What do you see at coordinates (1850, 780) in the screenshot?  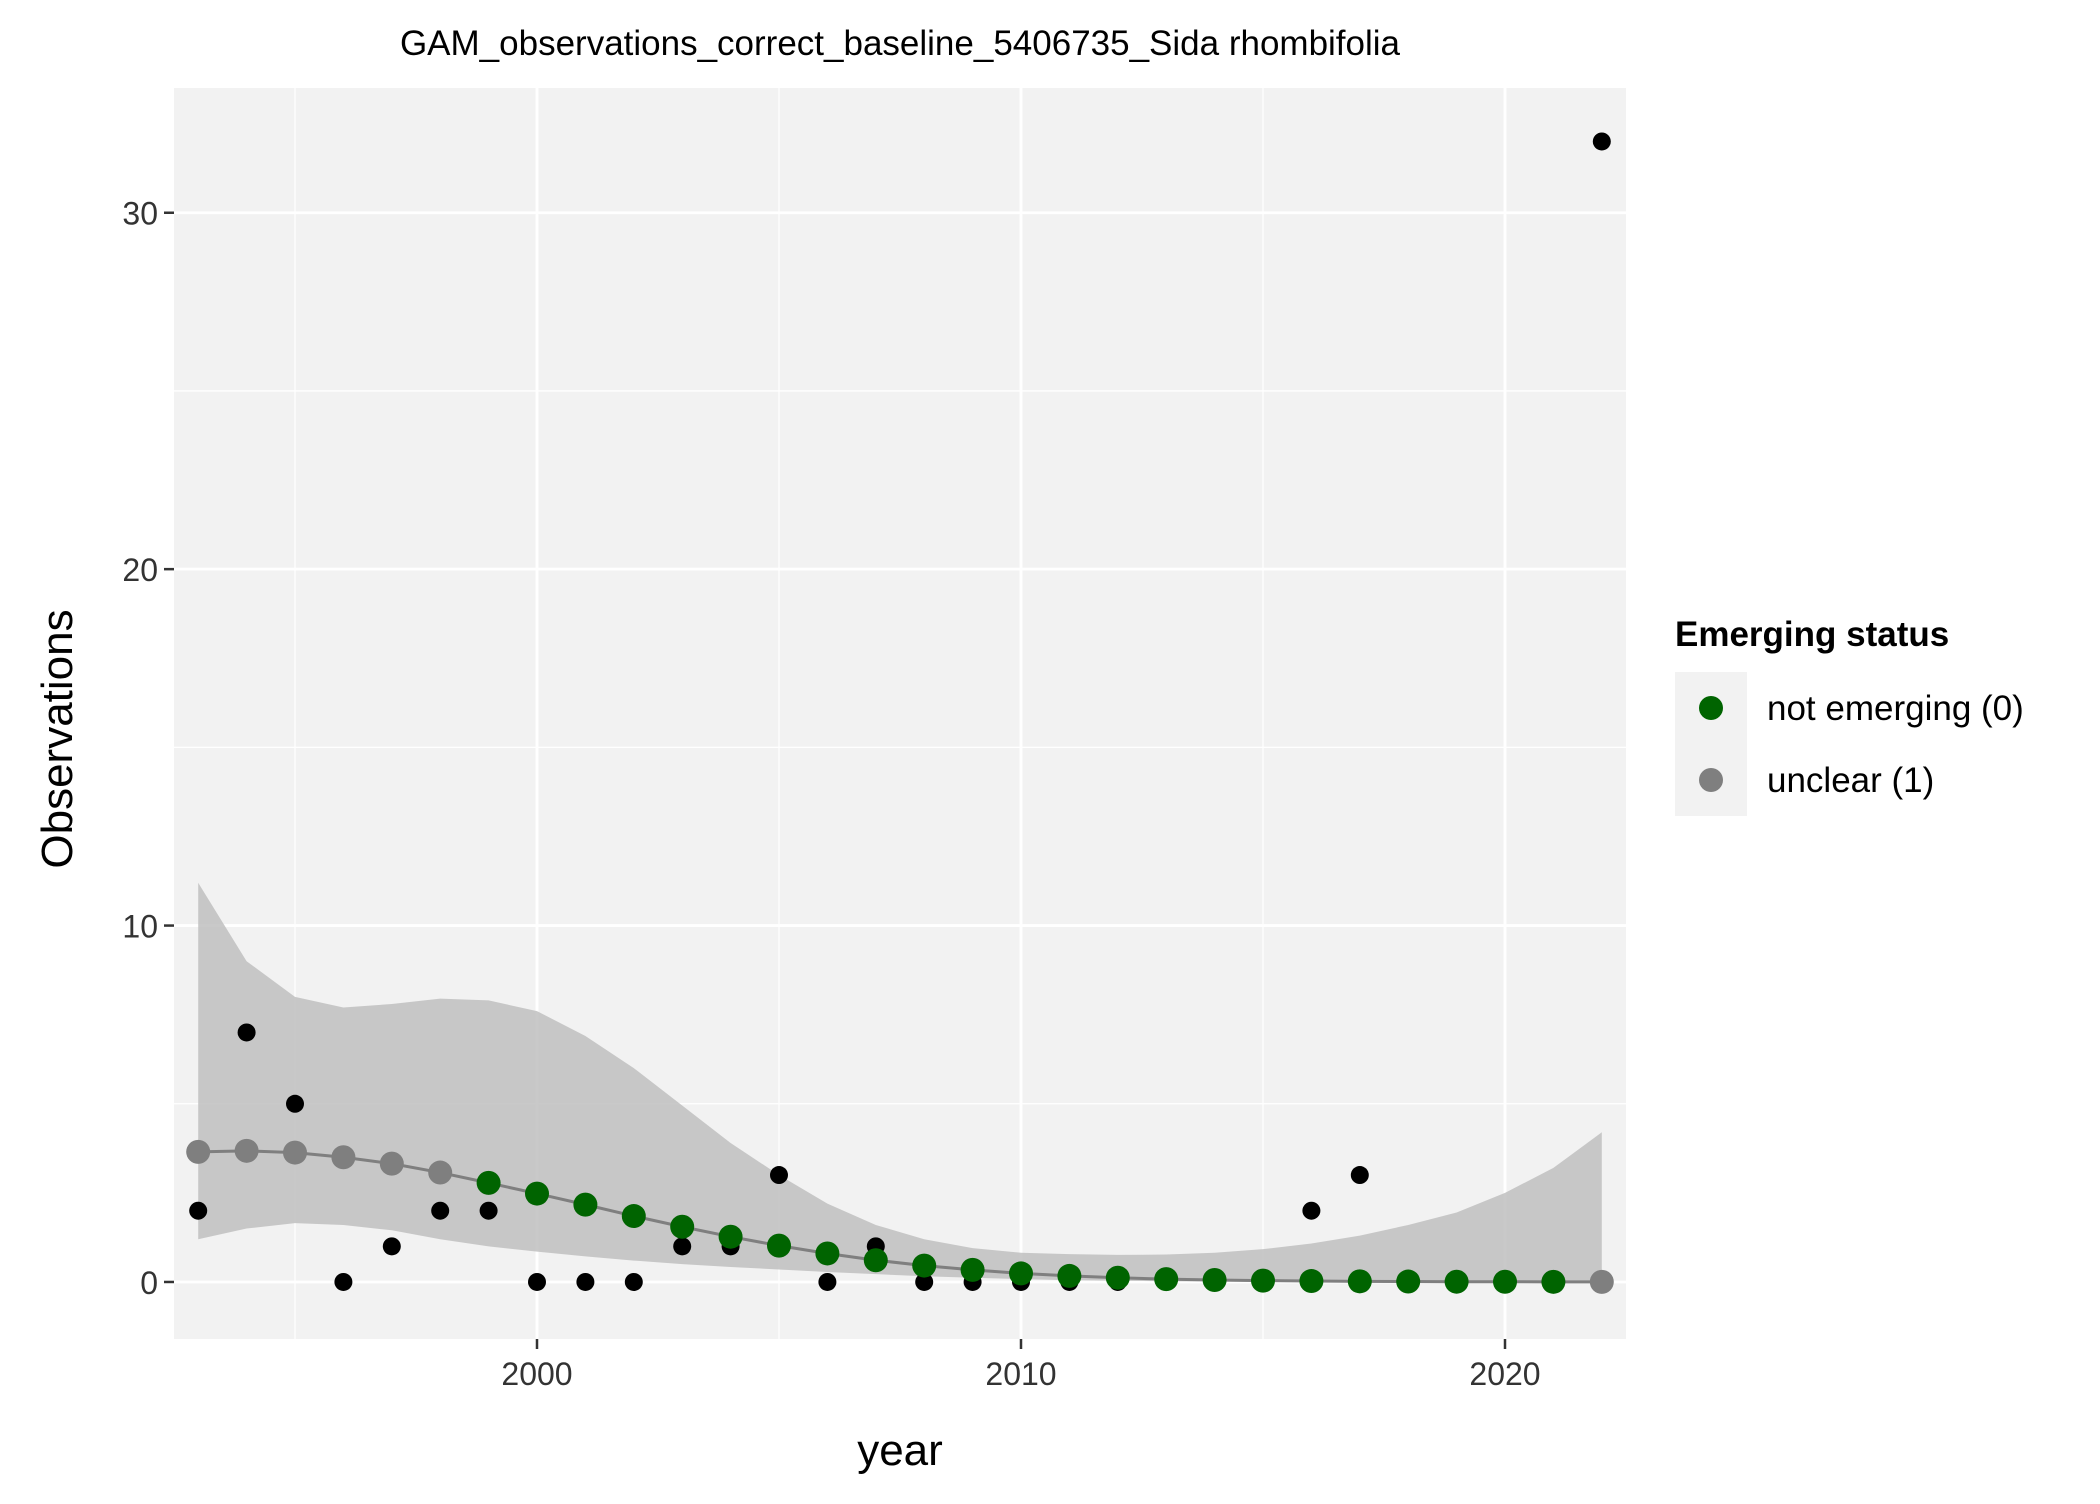 I see `legend-label-unclear: unclear (1)` at bounding box center [1850, 780].